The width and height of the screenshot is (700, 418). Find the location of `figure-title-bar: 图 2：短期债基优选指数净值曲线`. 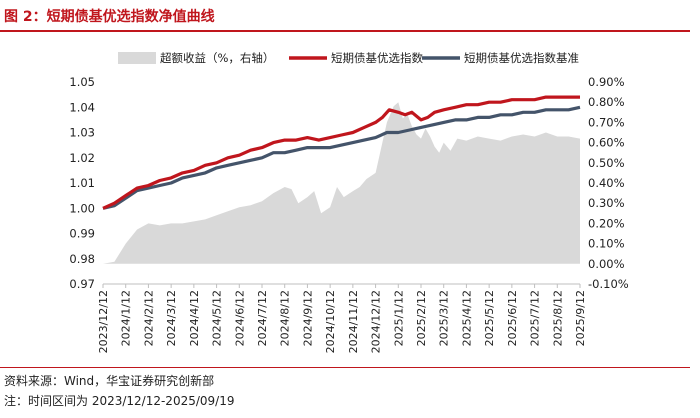

figure-title-bar: 图 2：短期债基优选指数净值曲线 is located at coordinates (350, 14).